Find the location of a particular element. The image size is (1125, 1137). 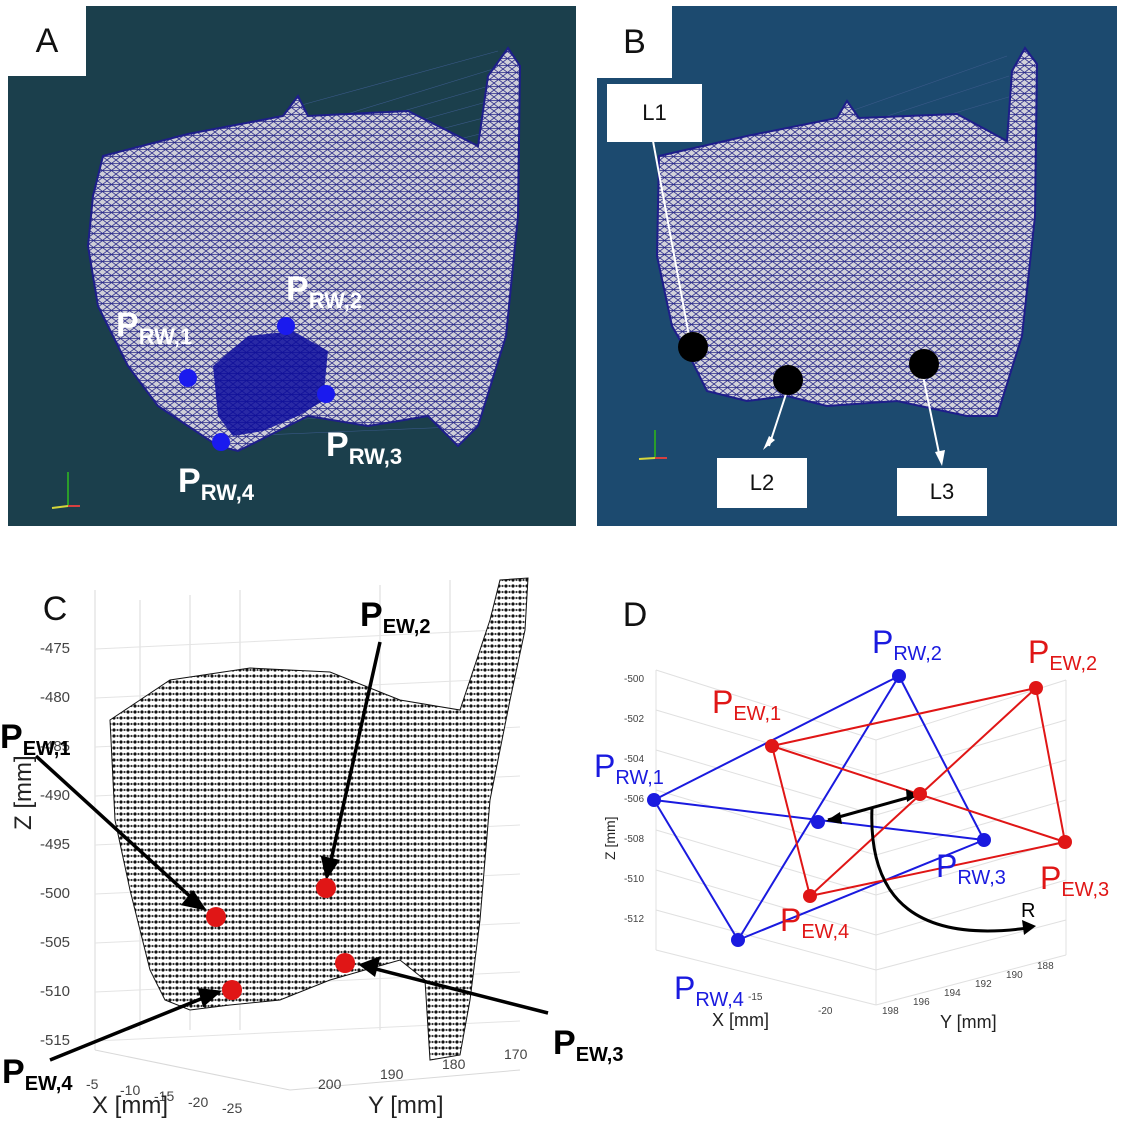

d-z-tick: -500 is located at coordinates (634, 679).